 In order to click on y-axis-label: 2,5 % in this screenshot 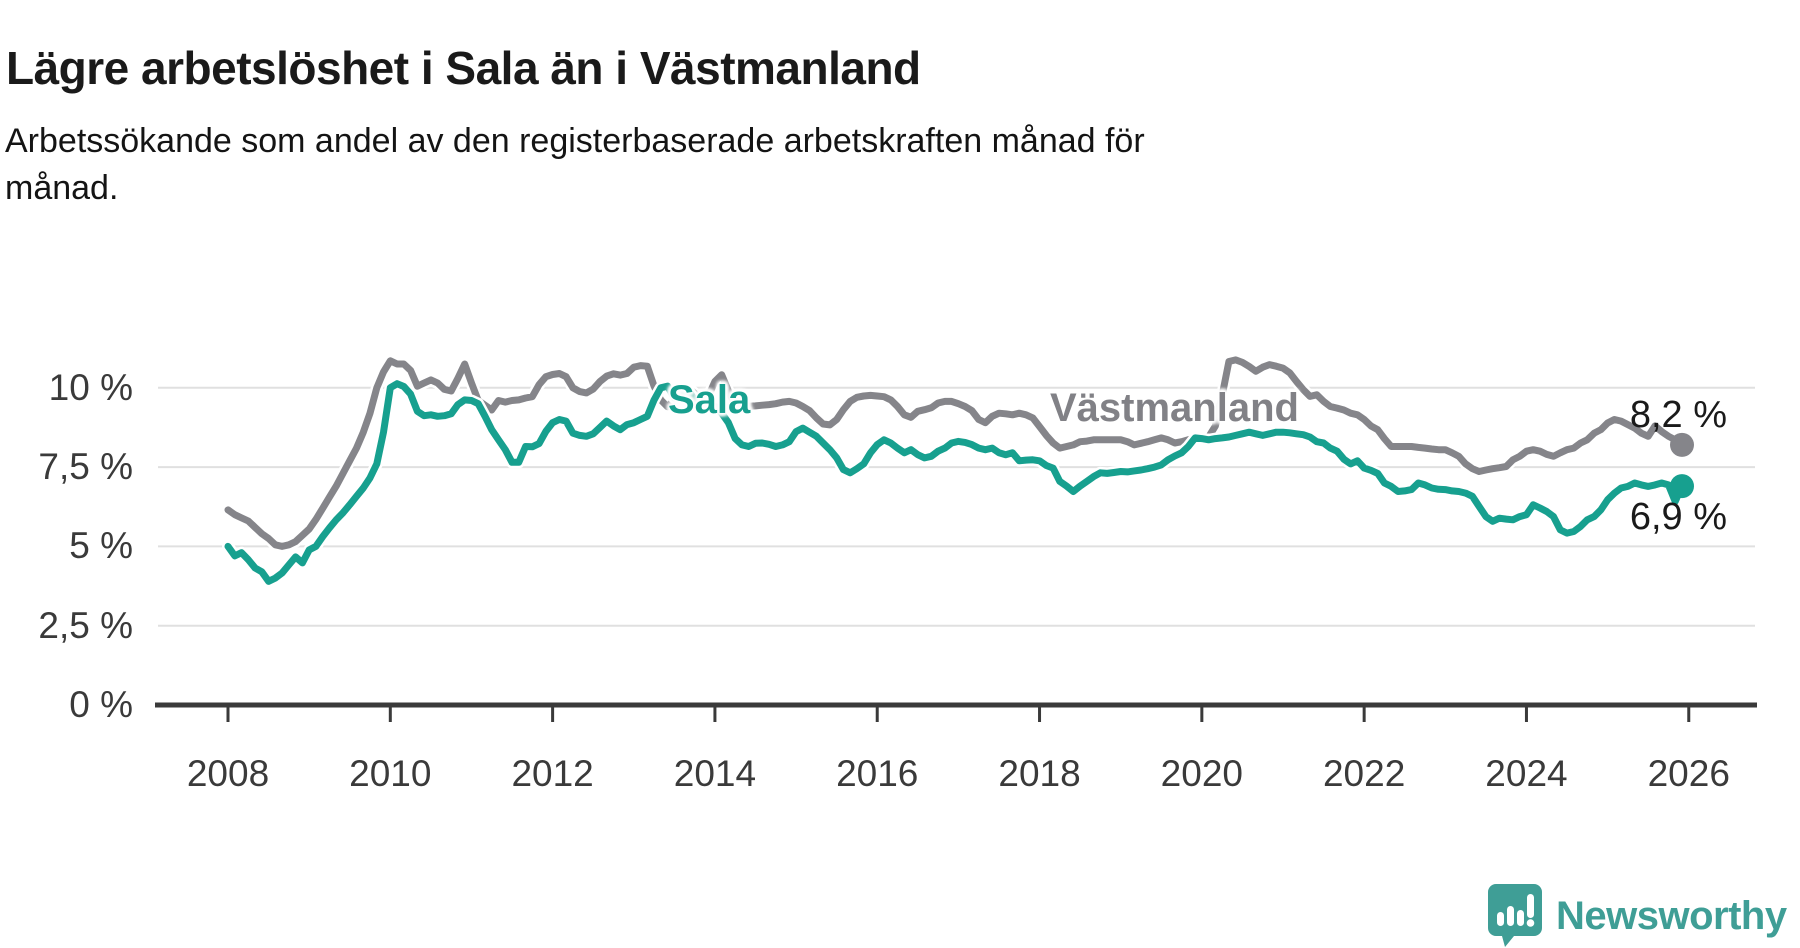, I will do `click(85, 625)`.